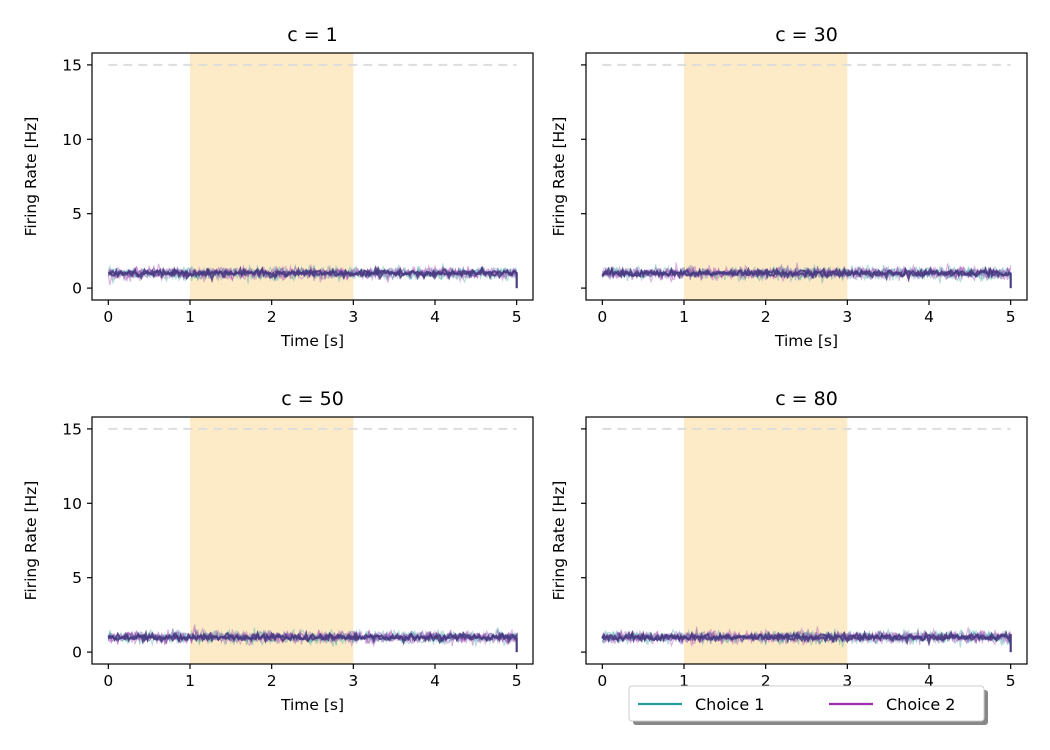  I want to click on legend-label: Choice 2, so click(920, 704).